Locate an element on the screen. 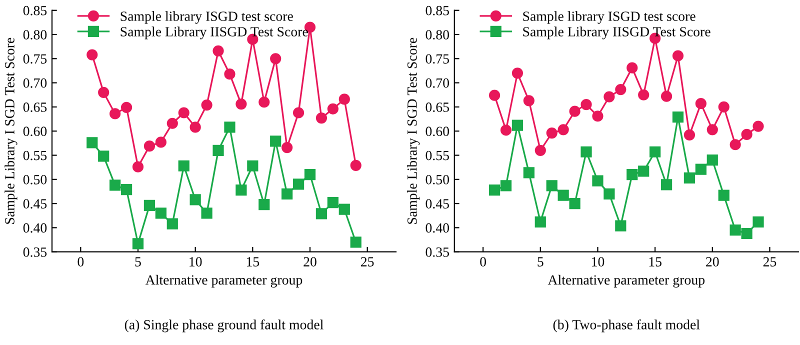  x-tick-label: 20 is located at coordinates (712, 261).